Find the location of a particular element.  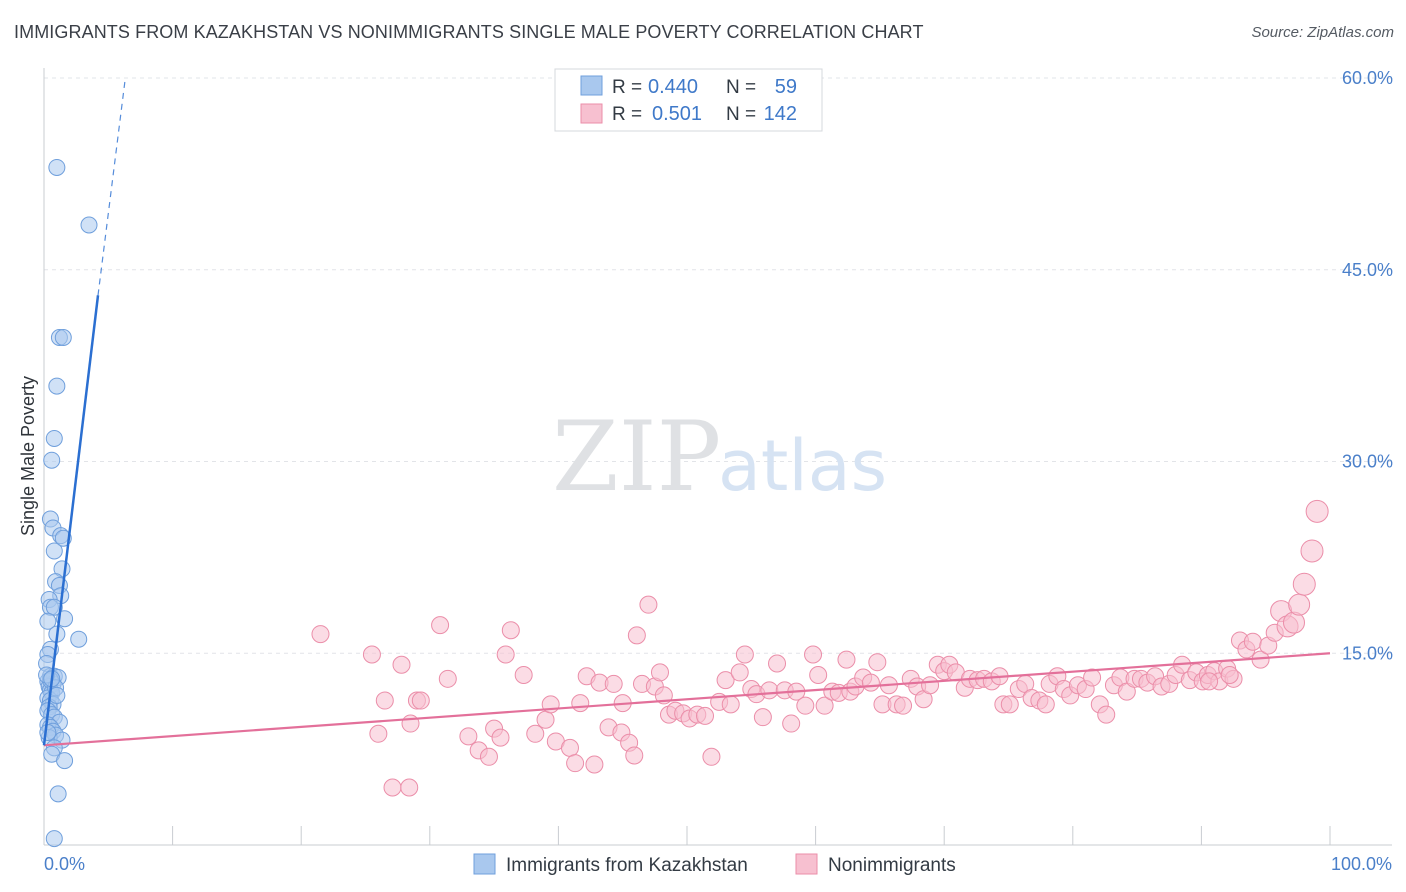

source-credit: Source: ZipAtlas.com is located at coordinates (1322, 32).